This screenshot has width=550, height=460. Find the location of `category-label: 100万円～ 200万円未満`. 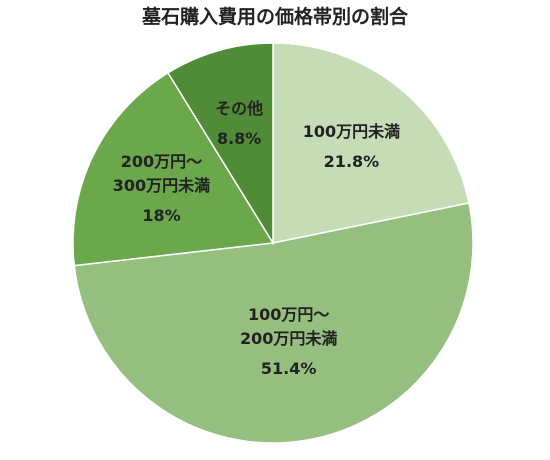

category-label: 100万円～ 200万円未満 is located at coordinates (288, 326).